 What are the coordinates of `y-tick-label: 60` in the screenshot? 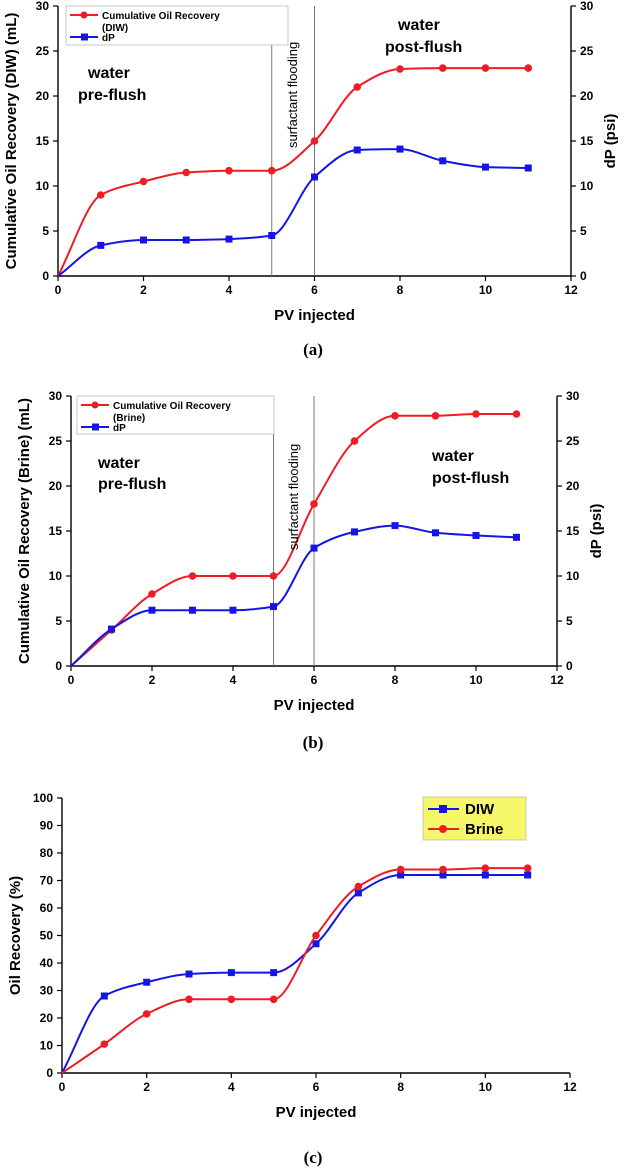 It's located at (47, 908).